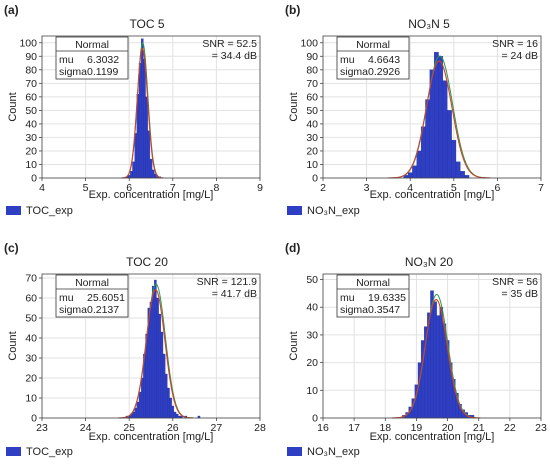 The width and height of the screenshot is (550, 471). I want to click on snr-annotation: SNR = 16, so click(515, 44).